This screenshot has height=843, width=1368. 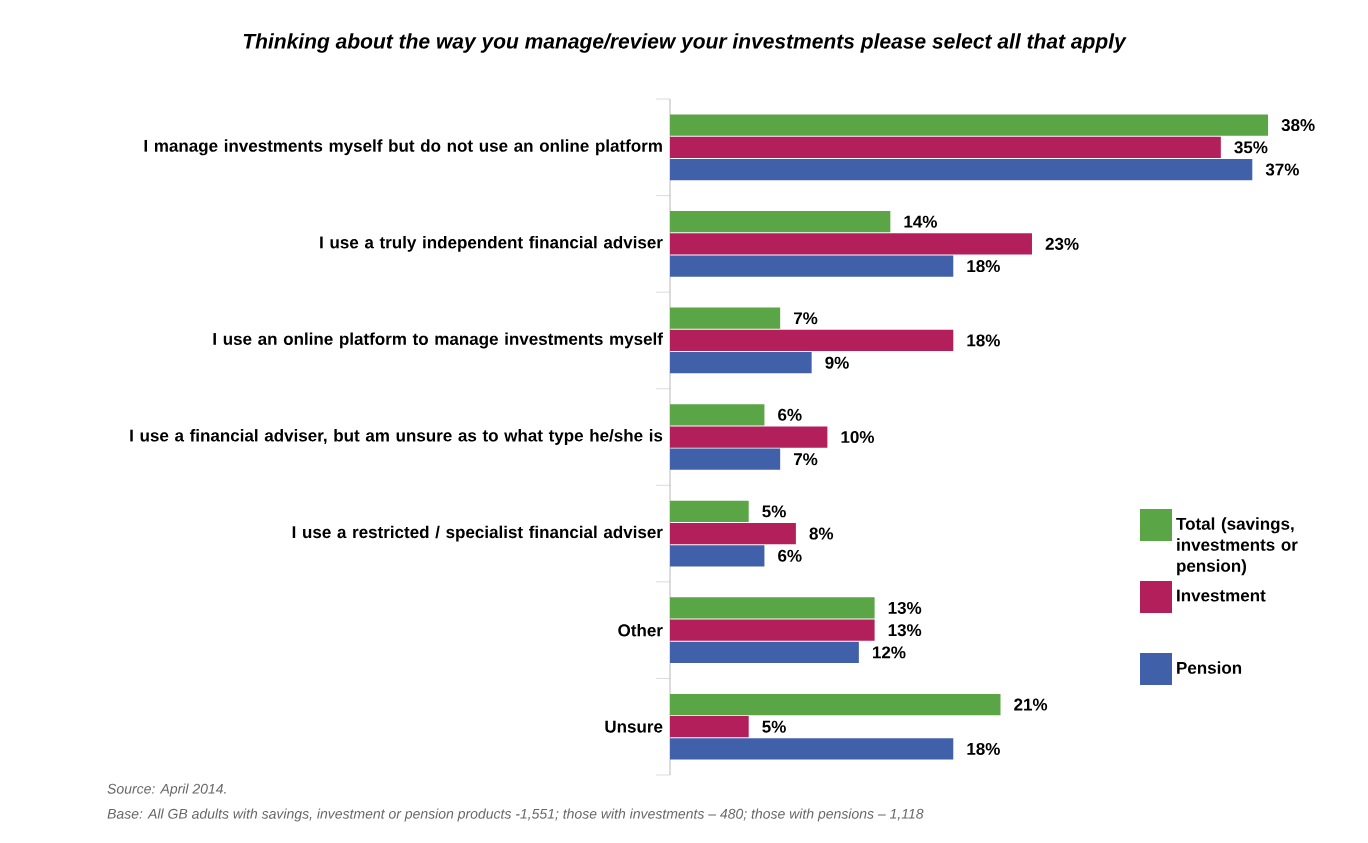 I want to click on legend-label: Pension, so click(x=1209, y=667).